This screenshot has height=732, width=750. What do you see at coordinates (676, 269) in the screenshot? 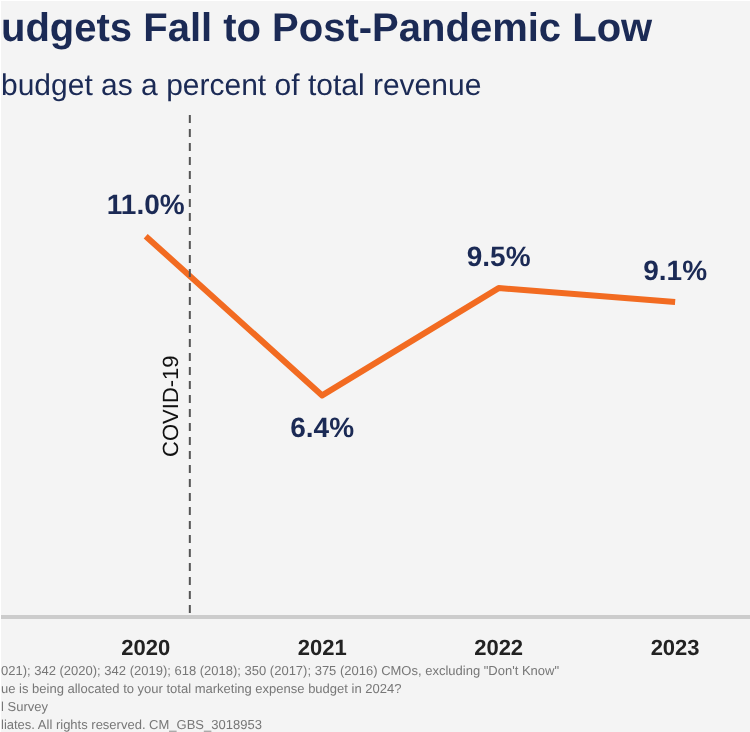
I see `data-label: 9.1%` at bounding box center [676, 269].